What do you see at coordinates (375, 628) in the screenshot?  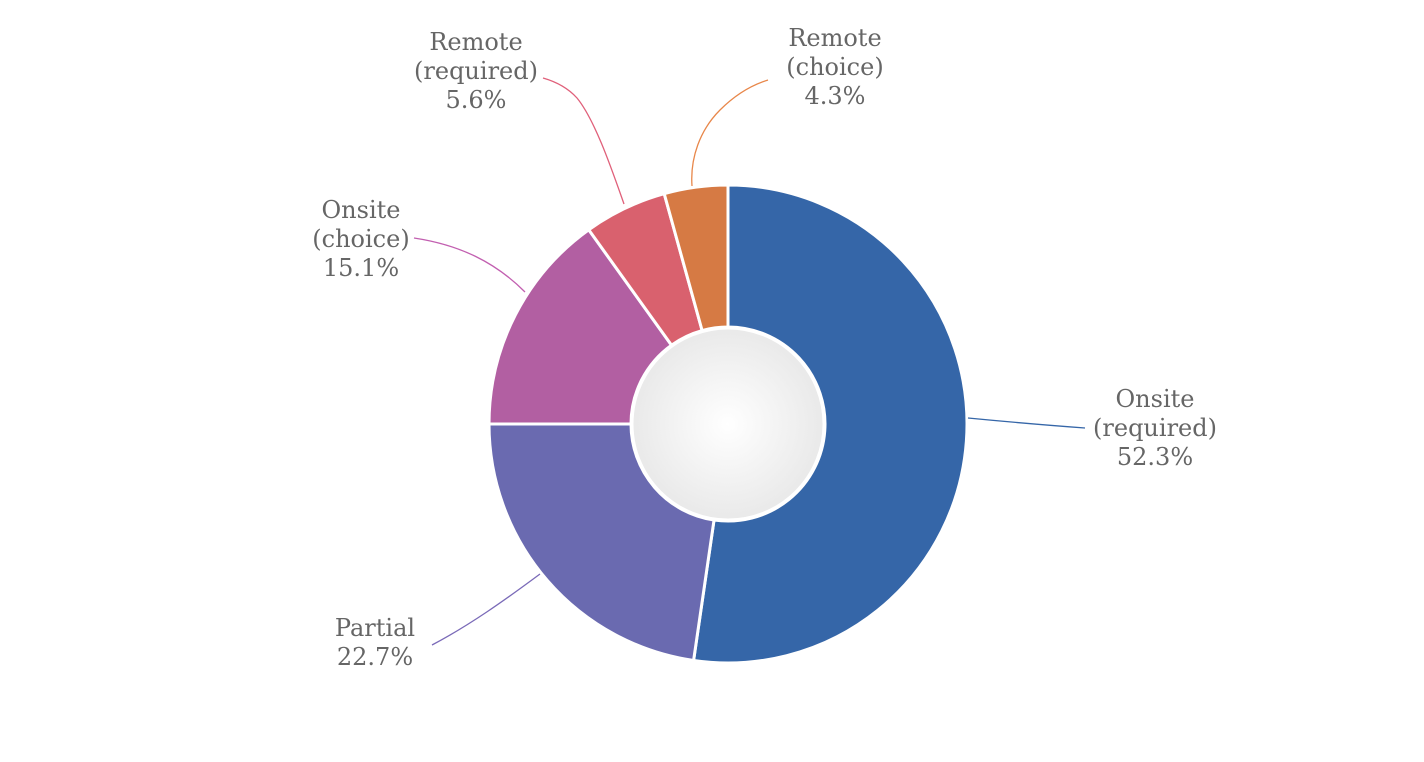 I see `slice-name-label: Partial` at bounding box center [375, 628].